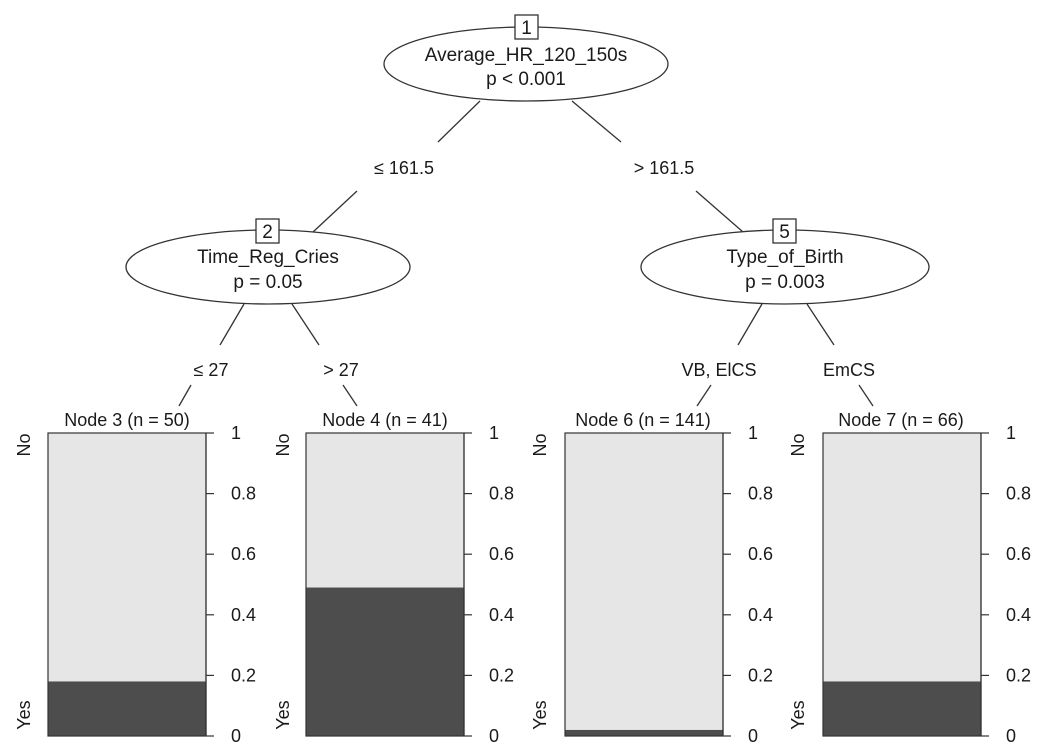  I want to click on node-p-value: p < 0.001, so click(526, 79).